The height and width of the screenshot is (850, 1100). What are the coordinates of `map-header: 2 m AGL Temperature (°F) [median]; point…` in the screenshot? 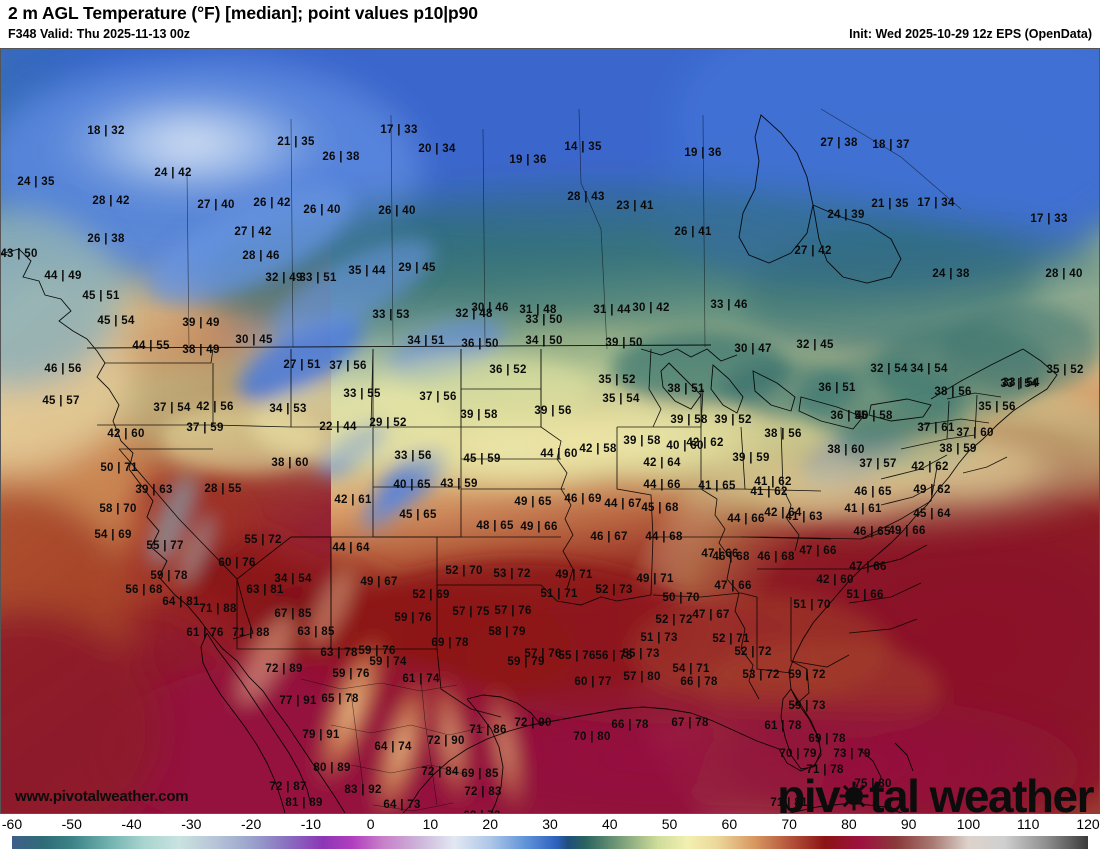 It's located at (550, 24).